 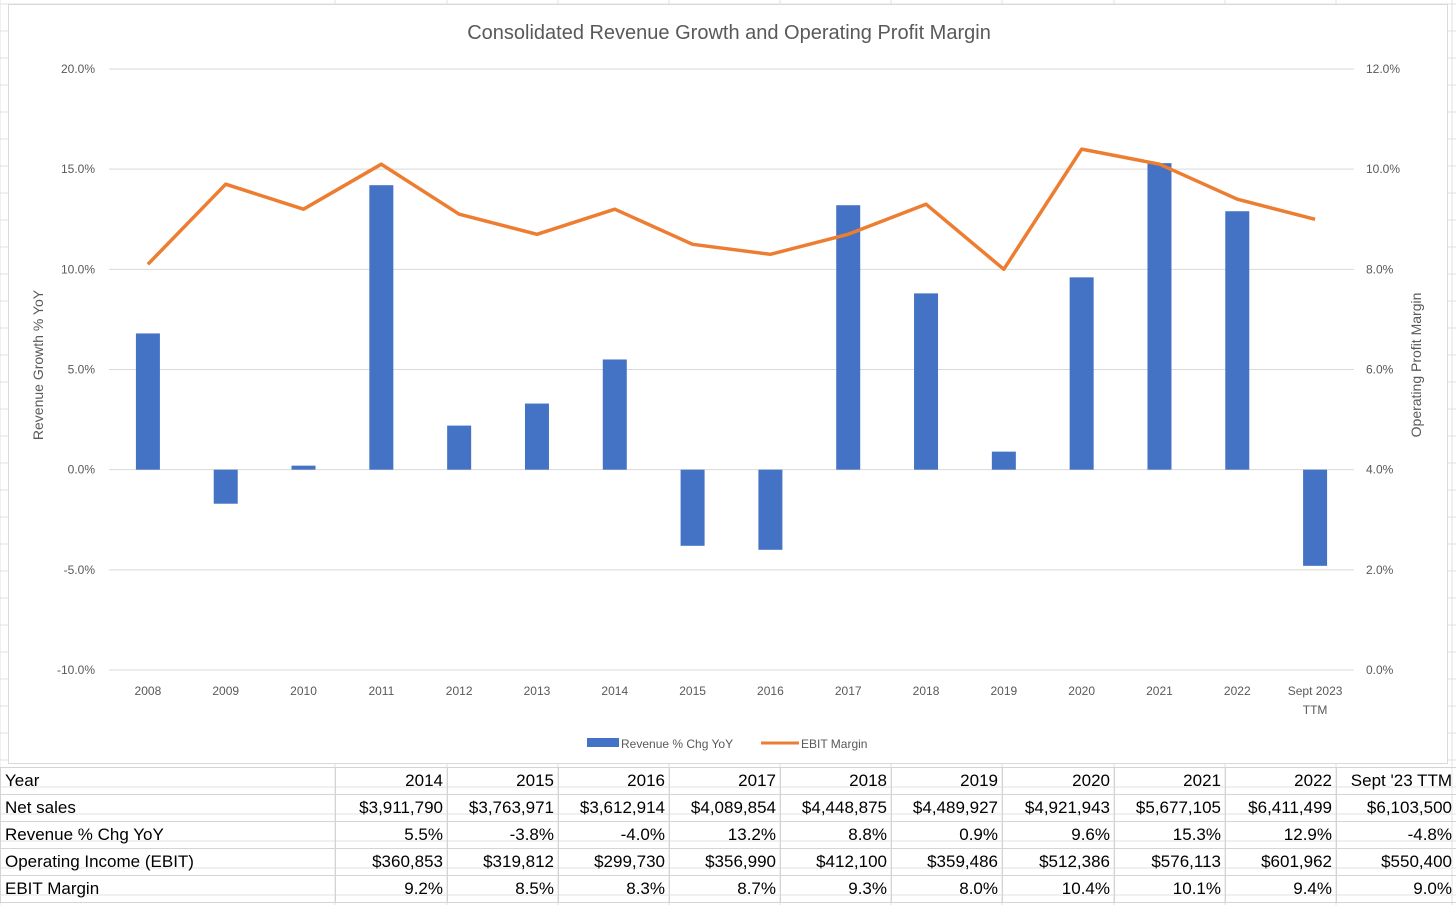 I want to click on x-tick-label: 2012, so click(x=459, y=691).